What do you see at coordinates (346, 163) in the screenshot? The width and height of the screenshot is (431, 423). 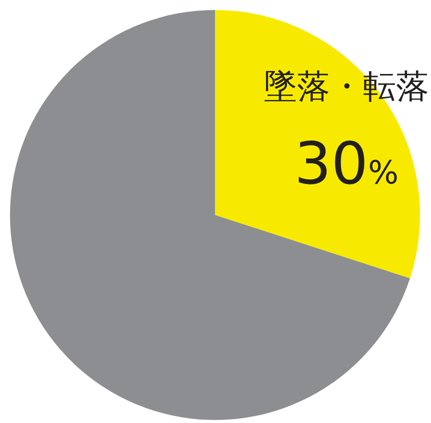 I see `data-label: 30%` at bounding box center [346, 163].